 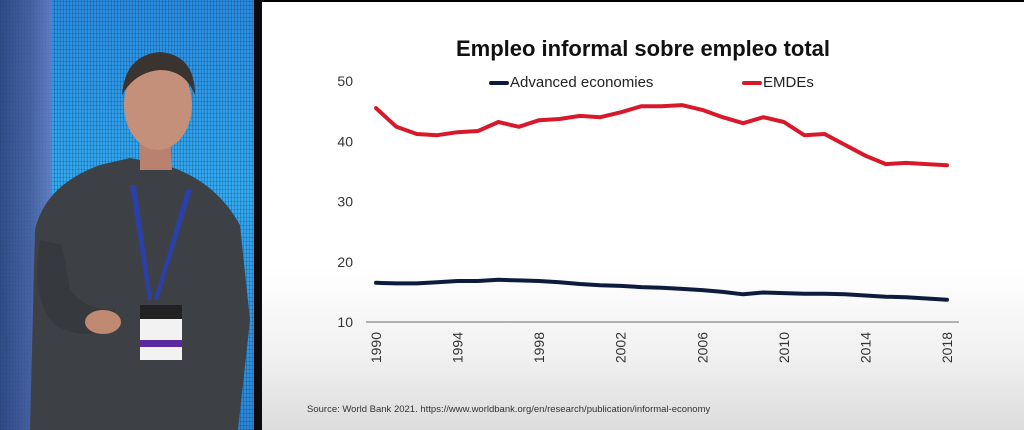 I want to click on legend-item-emdes: EMDEs, so click(x=778, y=82).